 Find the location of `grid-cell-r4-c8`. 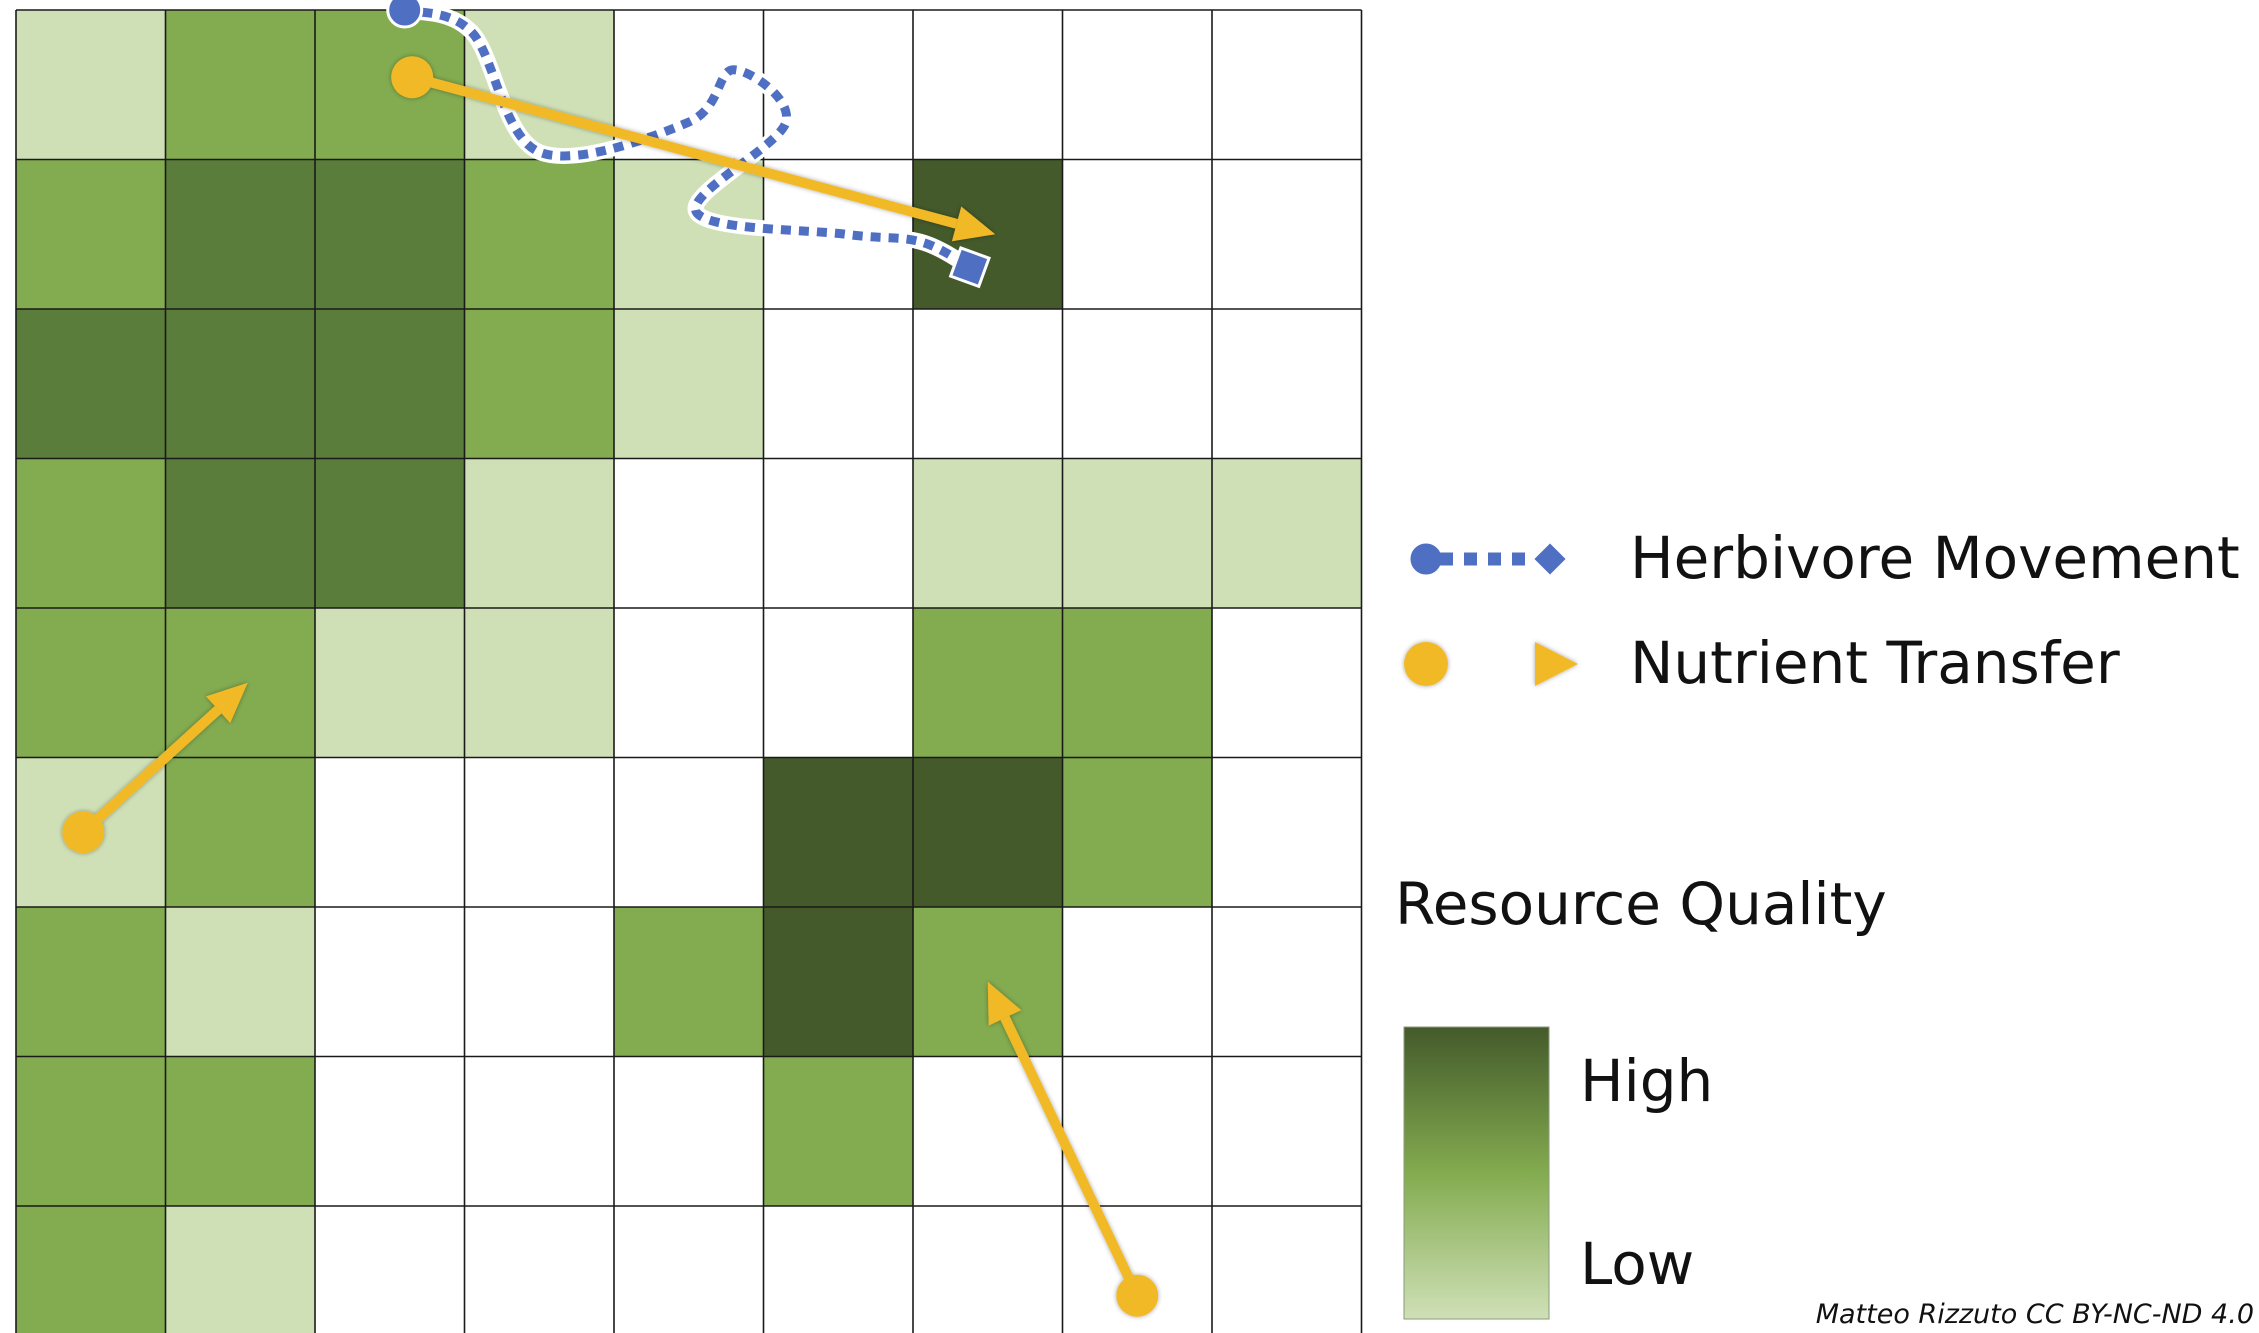

grid-cell-r4-c8 is located at coordinates (1287, 683).